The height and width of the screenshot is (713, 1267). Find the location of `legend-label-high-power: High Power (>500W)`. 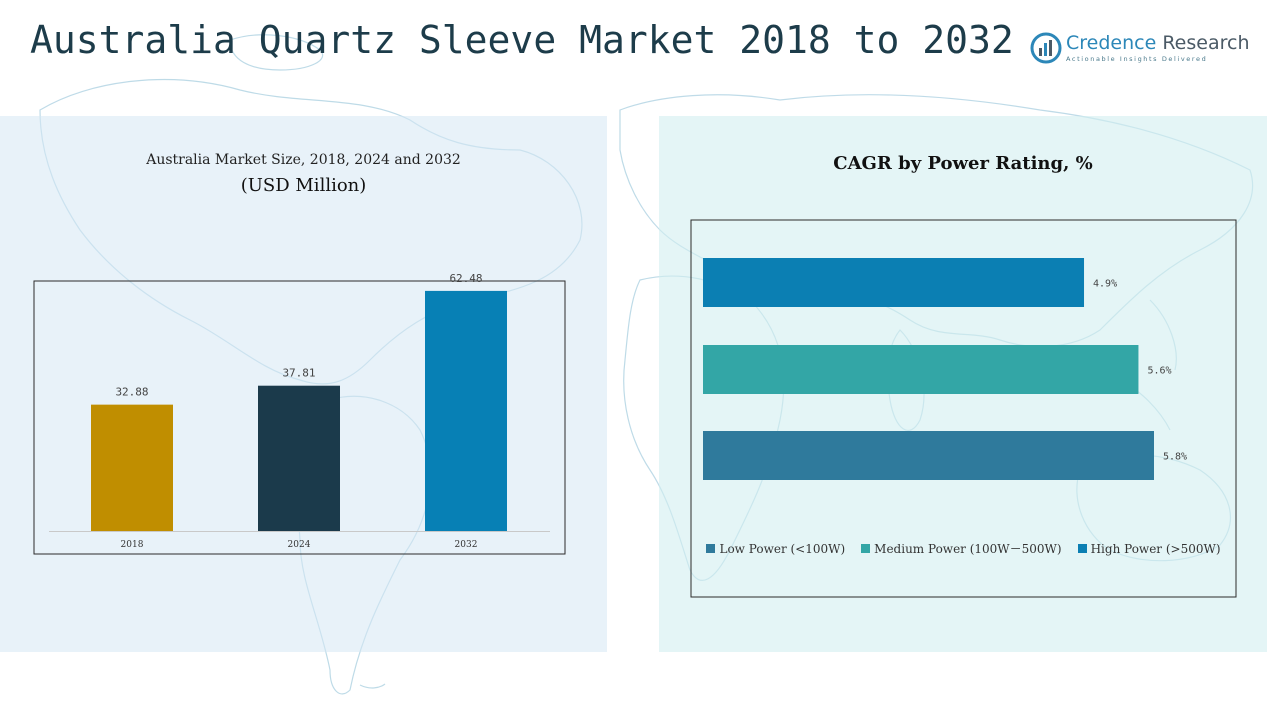

legend-label-high-power: High Power (>500W) is located at coordinates (1155, 549).